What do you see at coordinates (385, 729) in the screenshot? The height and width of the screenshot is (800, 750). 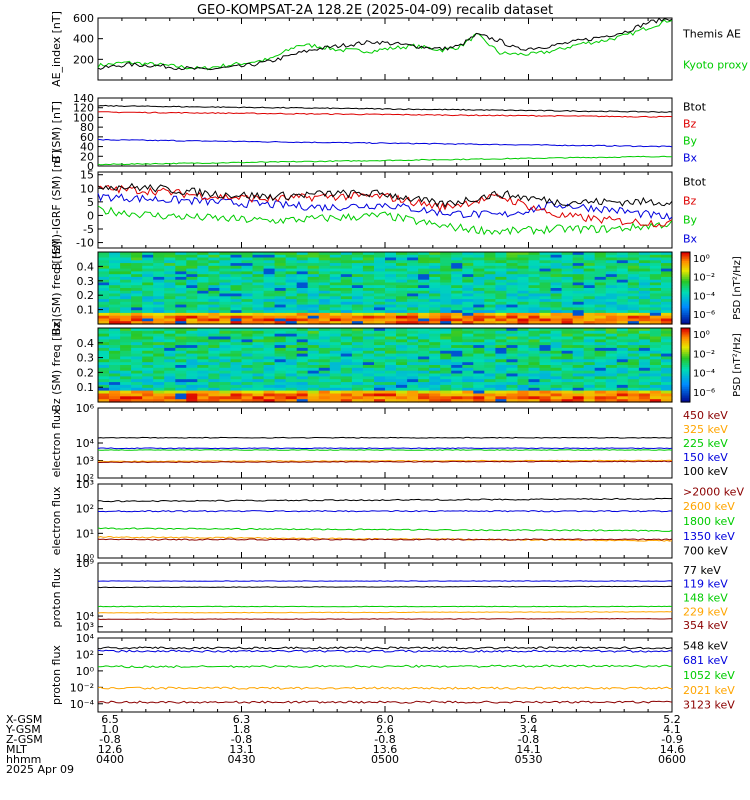 I see `orbit-value: 2.6` at bounding box center [385, 729].